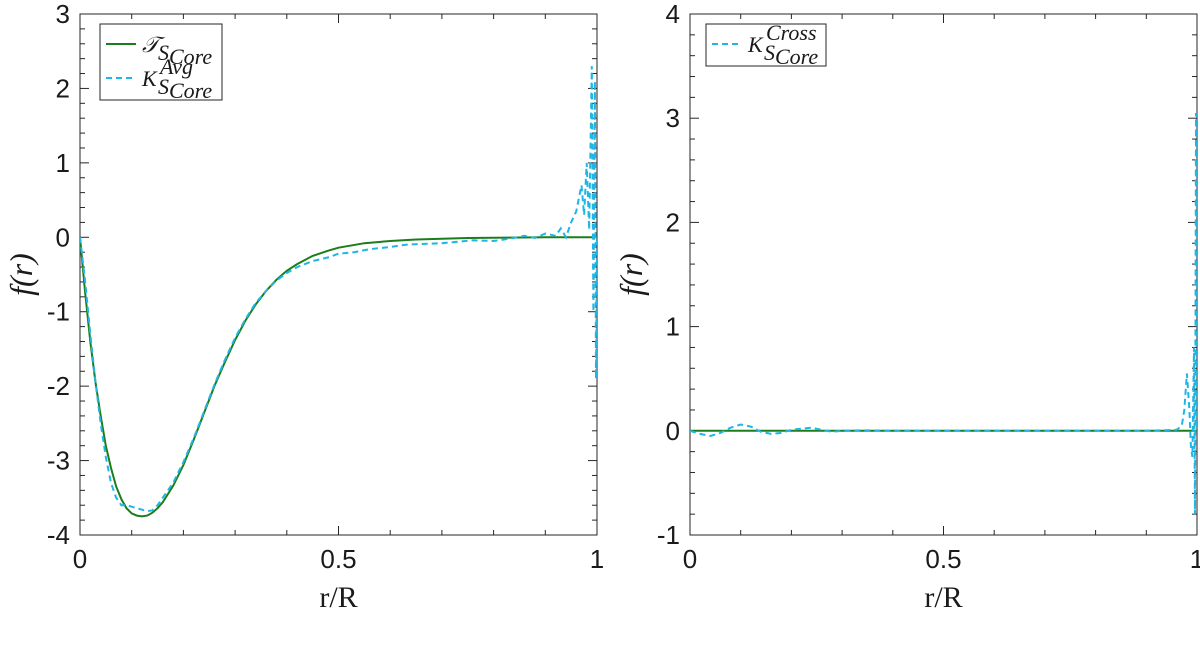  What do you see at coordinates (673, 14) in the screenshot?
I see `y-tick-label: 4` at bounding box center [673, 14].